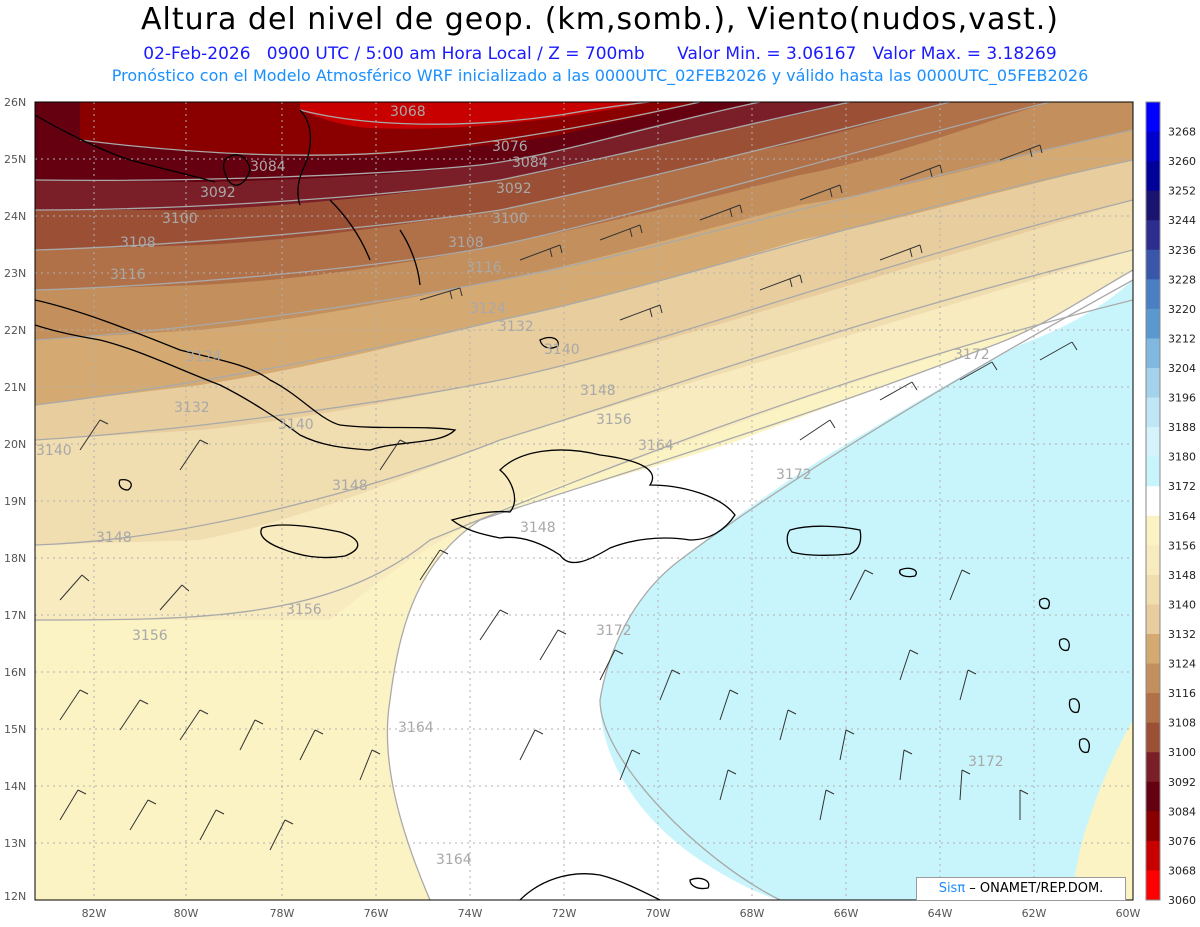 The image size is (1200, 927). Describe the element at coordinates (15, 216) in the screenshot. I see `lat-label: 24N` at that location.